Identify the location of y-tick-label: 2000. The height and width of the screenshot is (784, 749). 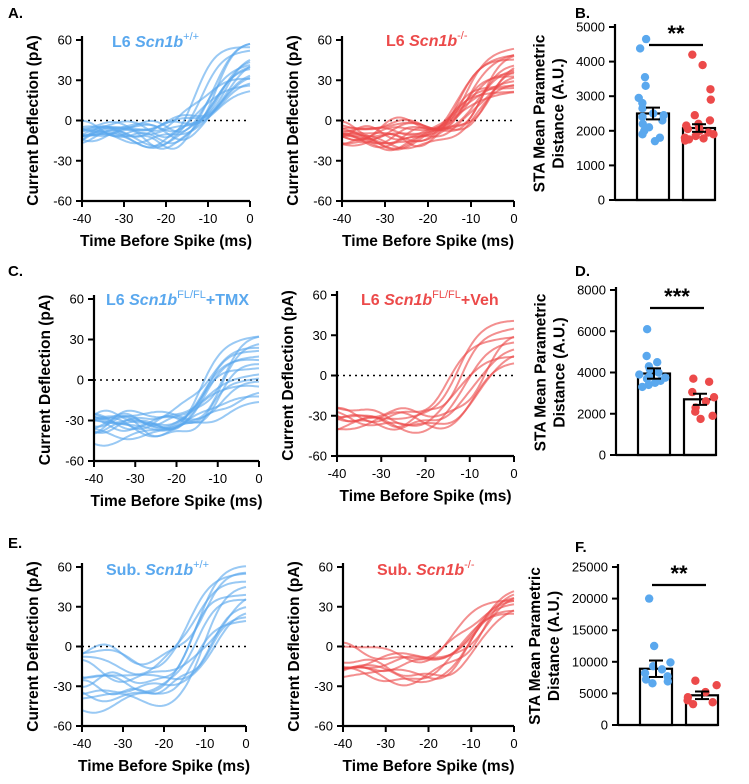
(590, 130).